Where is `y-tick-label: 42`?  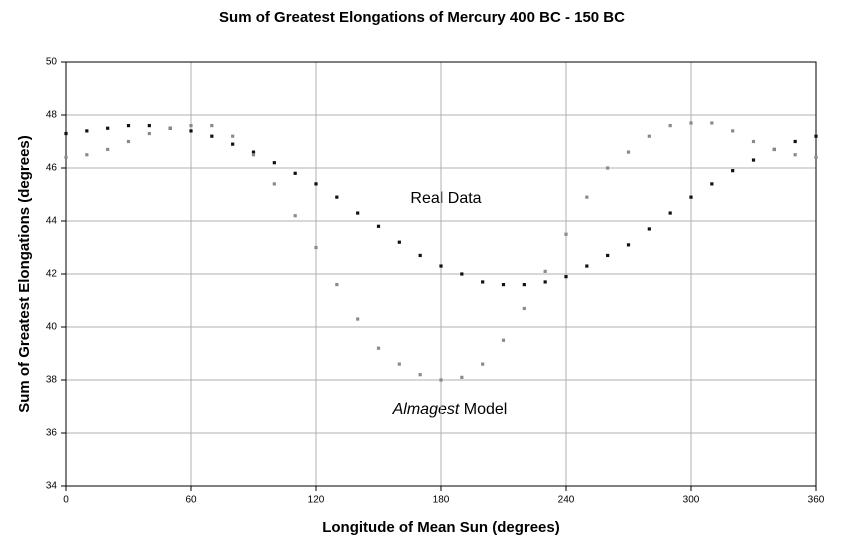 y-tick-label: 42 is located at coordinates (52, 274).